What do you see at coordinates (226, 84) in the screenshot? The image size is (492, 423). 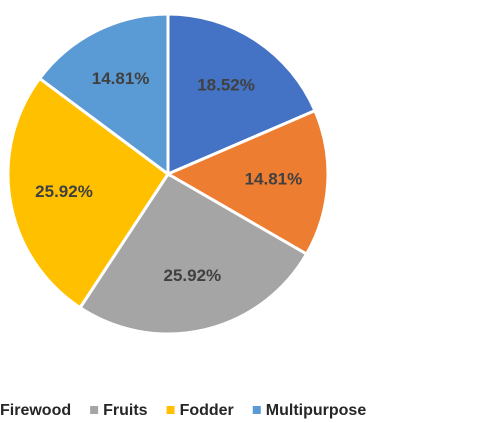 I see `data-label: 18.52%` at bounding box center [226, 84].